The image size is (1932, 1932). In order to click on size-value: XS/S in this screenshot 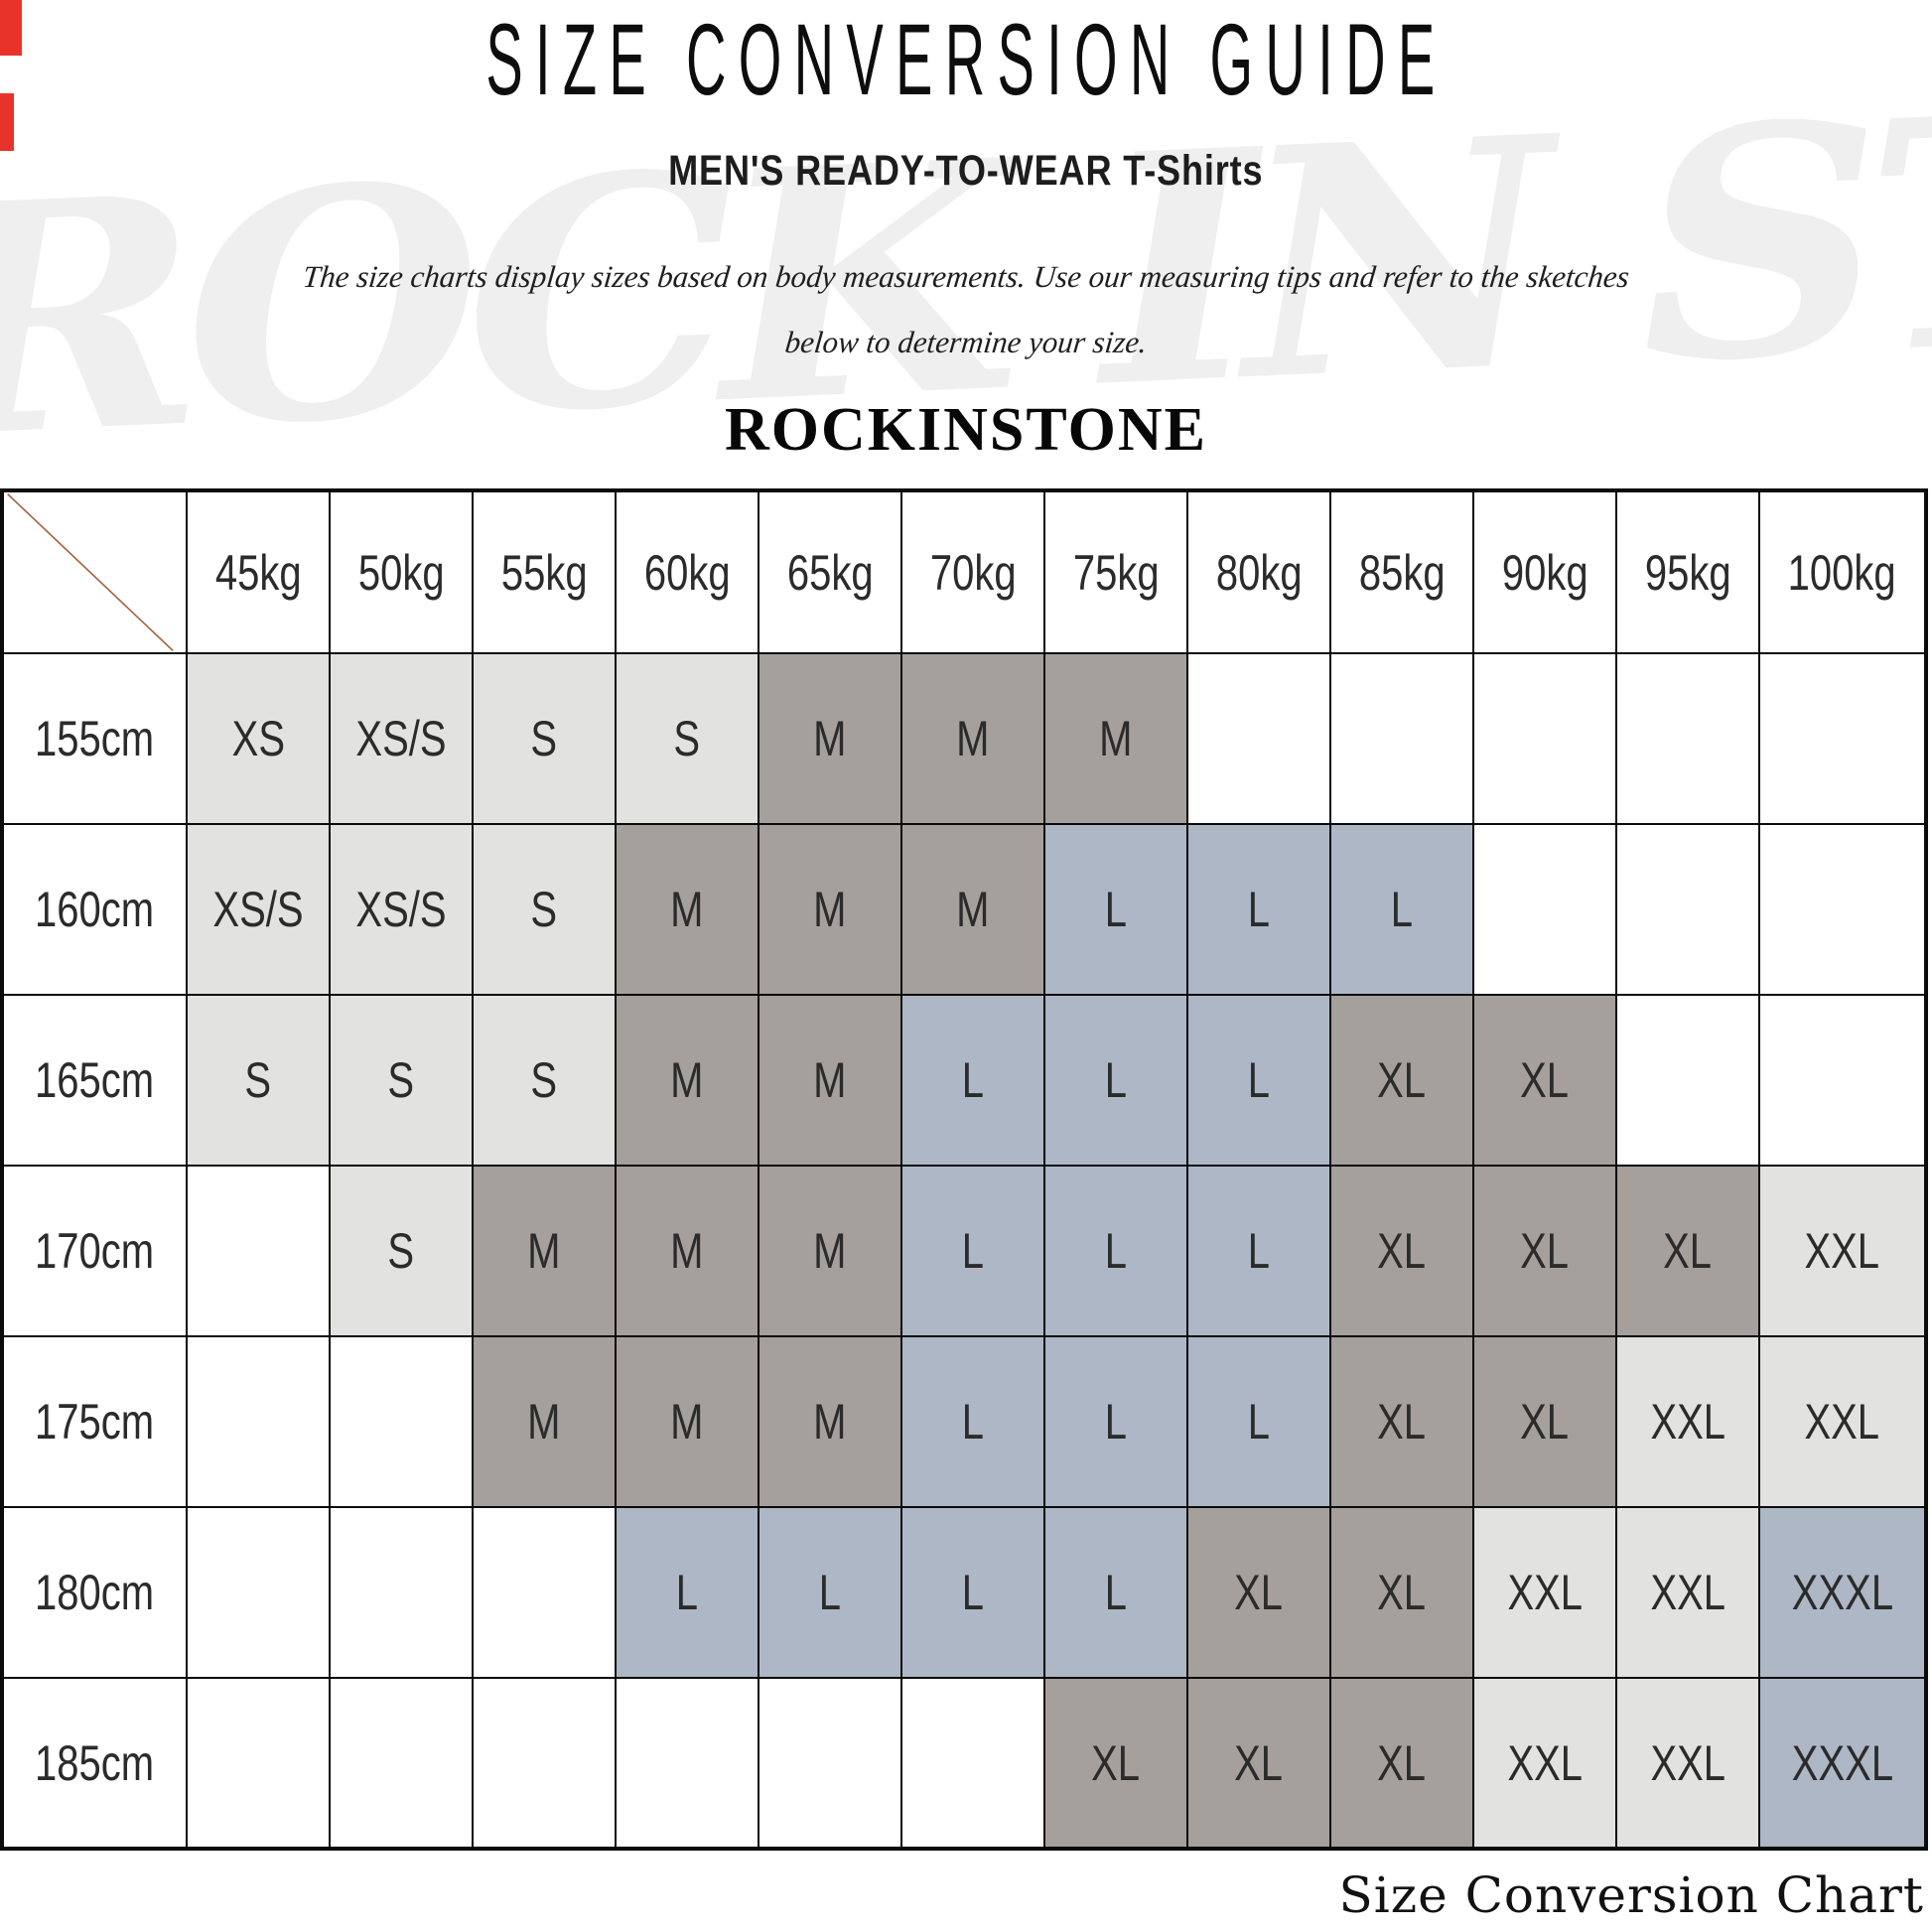, I will do `click(258, 910)`.